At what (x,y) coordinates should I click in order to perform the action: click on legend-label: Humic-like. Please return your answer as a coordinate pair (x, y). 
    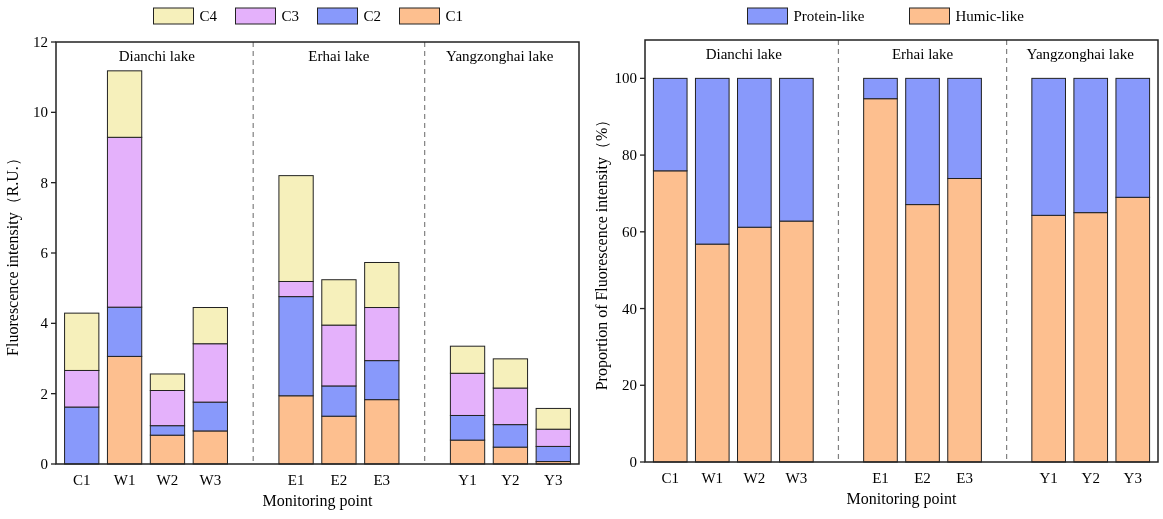
    Looking at the image, I should click on (990, 16).